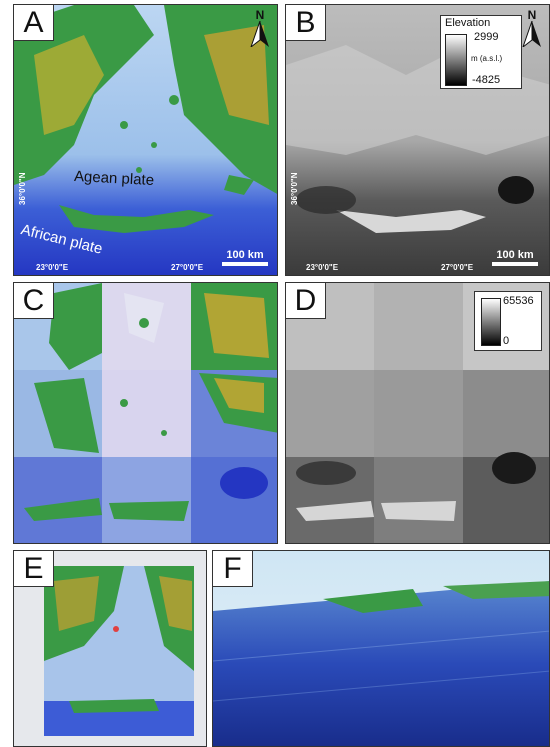  Describe the element at coordinates (233, 569) in the screenshot. I see `panel-letter: F` at that location.